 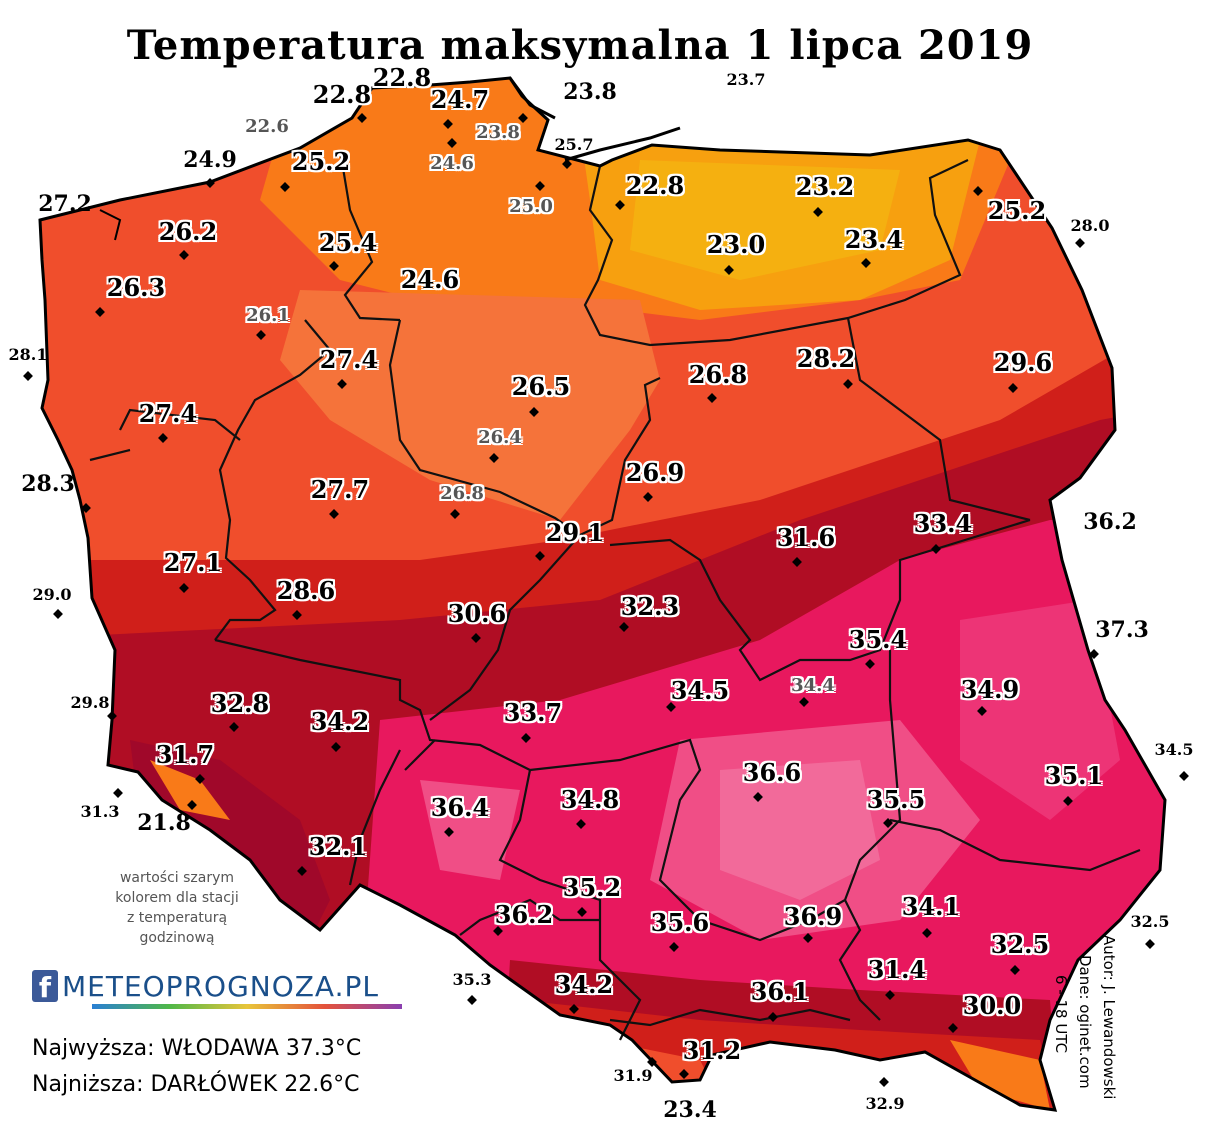 I want to click on station-temperature: 34.1, so click(x=931, y=906).